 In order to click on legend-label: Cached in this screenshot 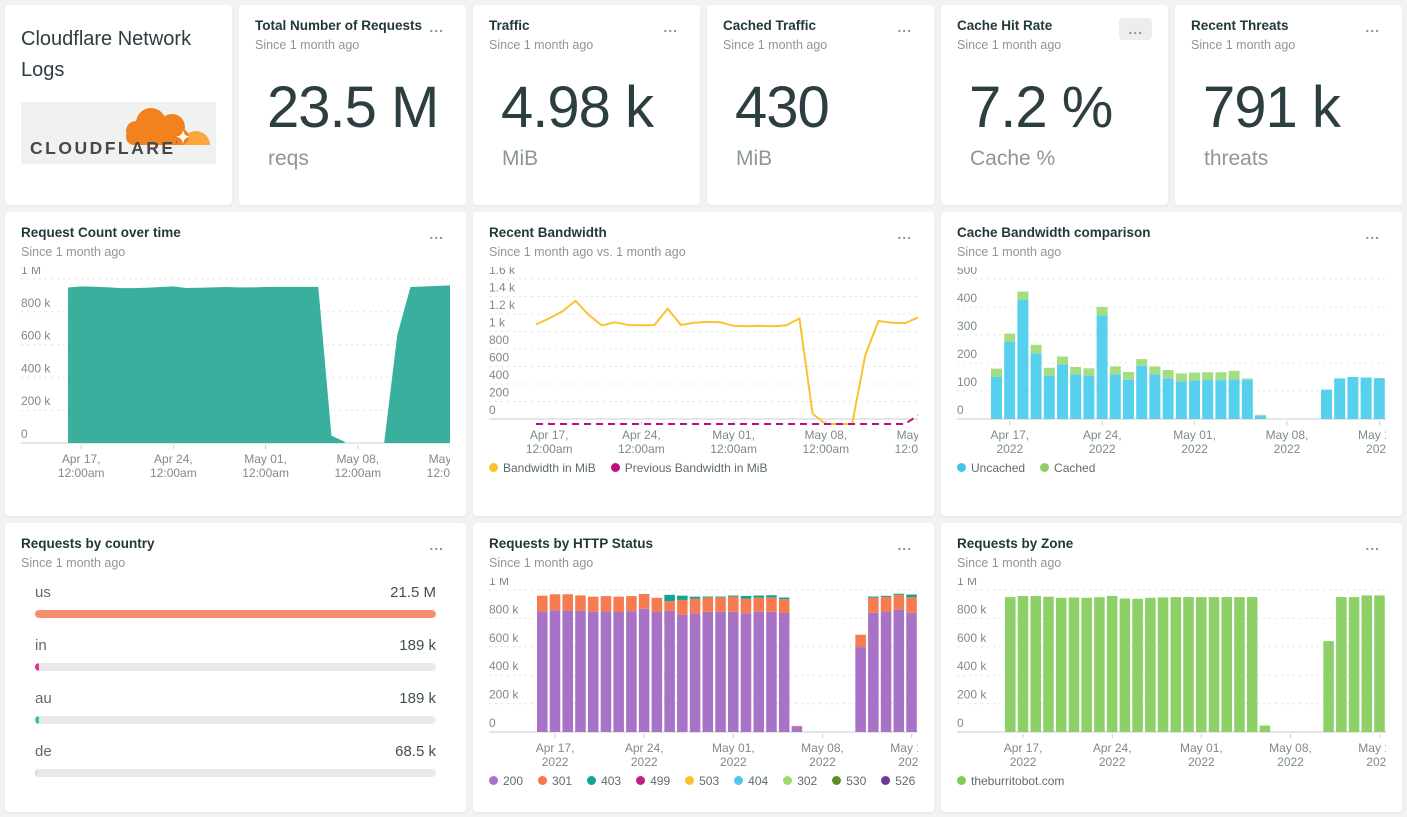, I will do `click(1075, 467)`.